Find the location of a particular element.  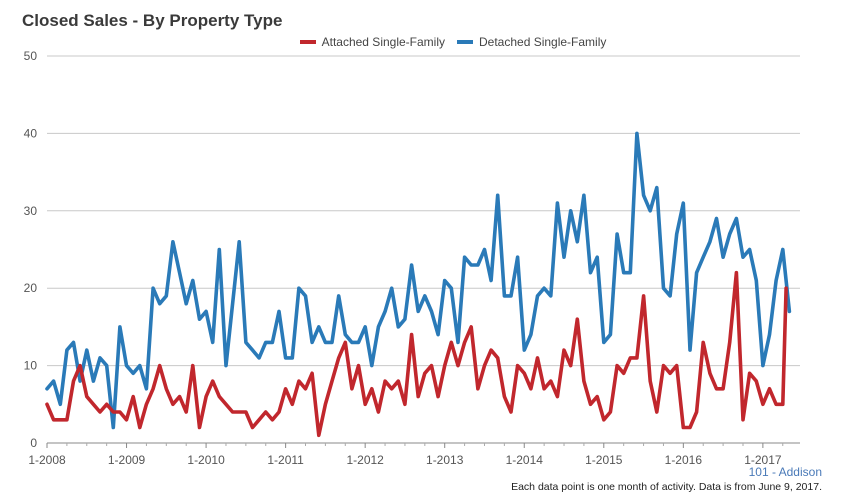

x-tick-label: 1-2009 is located at coordinates (127, 460).